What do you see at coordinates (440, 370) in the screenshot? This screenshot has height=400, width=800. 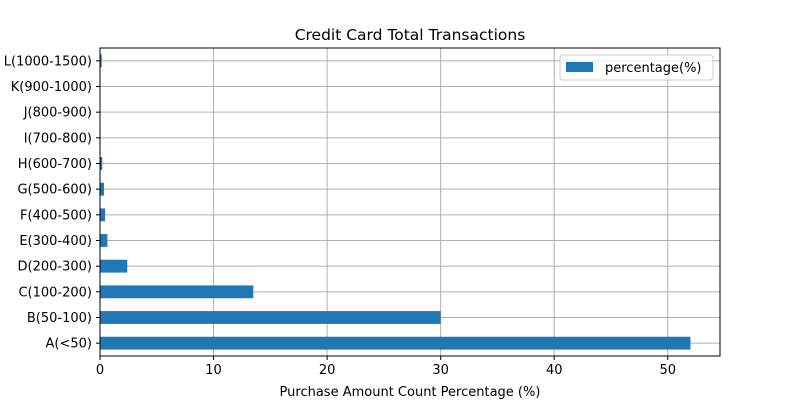 I see `x-tick-label: 30` at bounding box center [440, 370].